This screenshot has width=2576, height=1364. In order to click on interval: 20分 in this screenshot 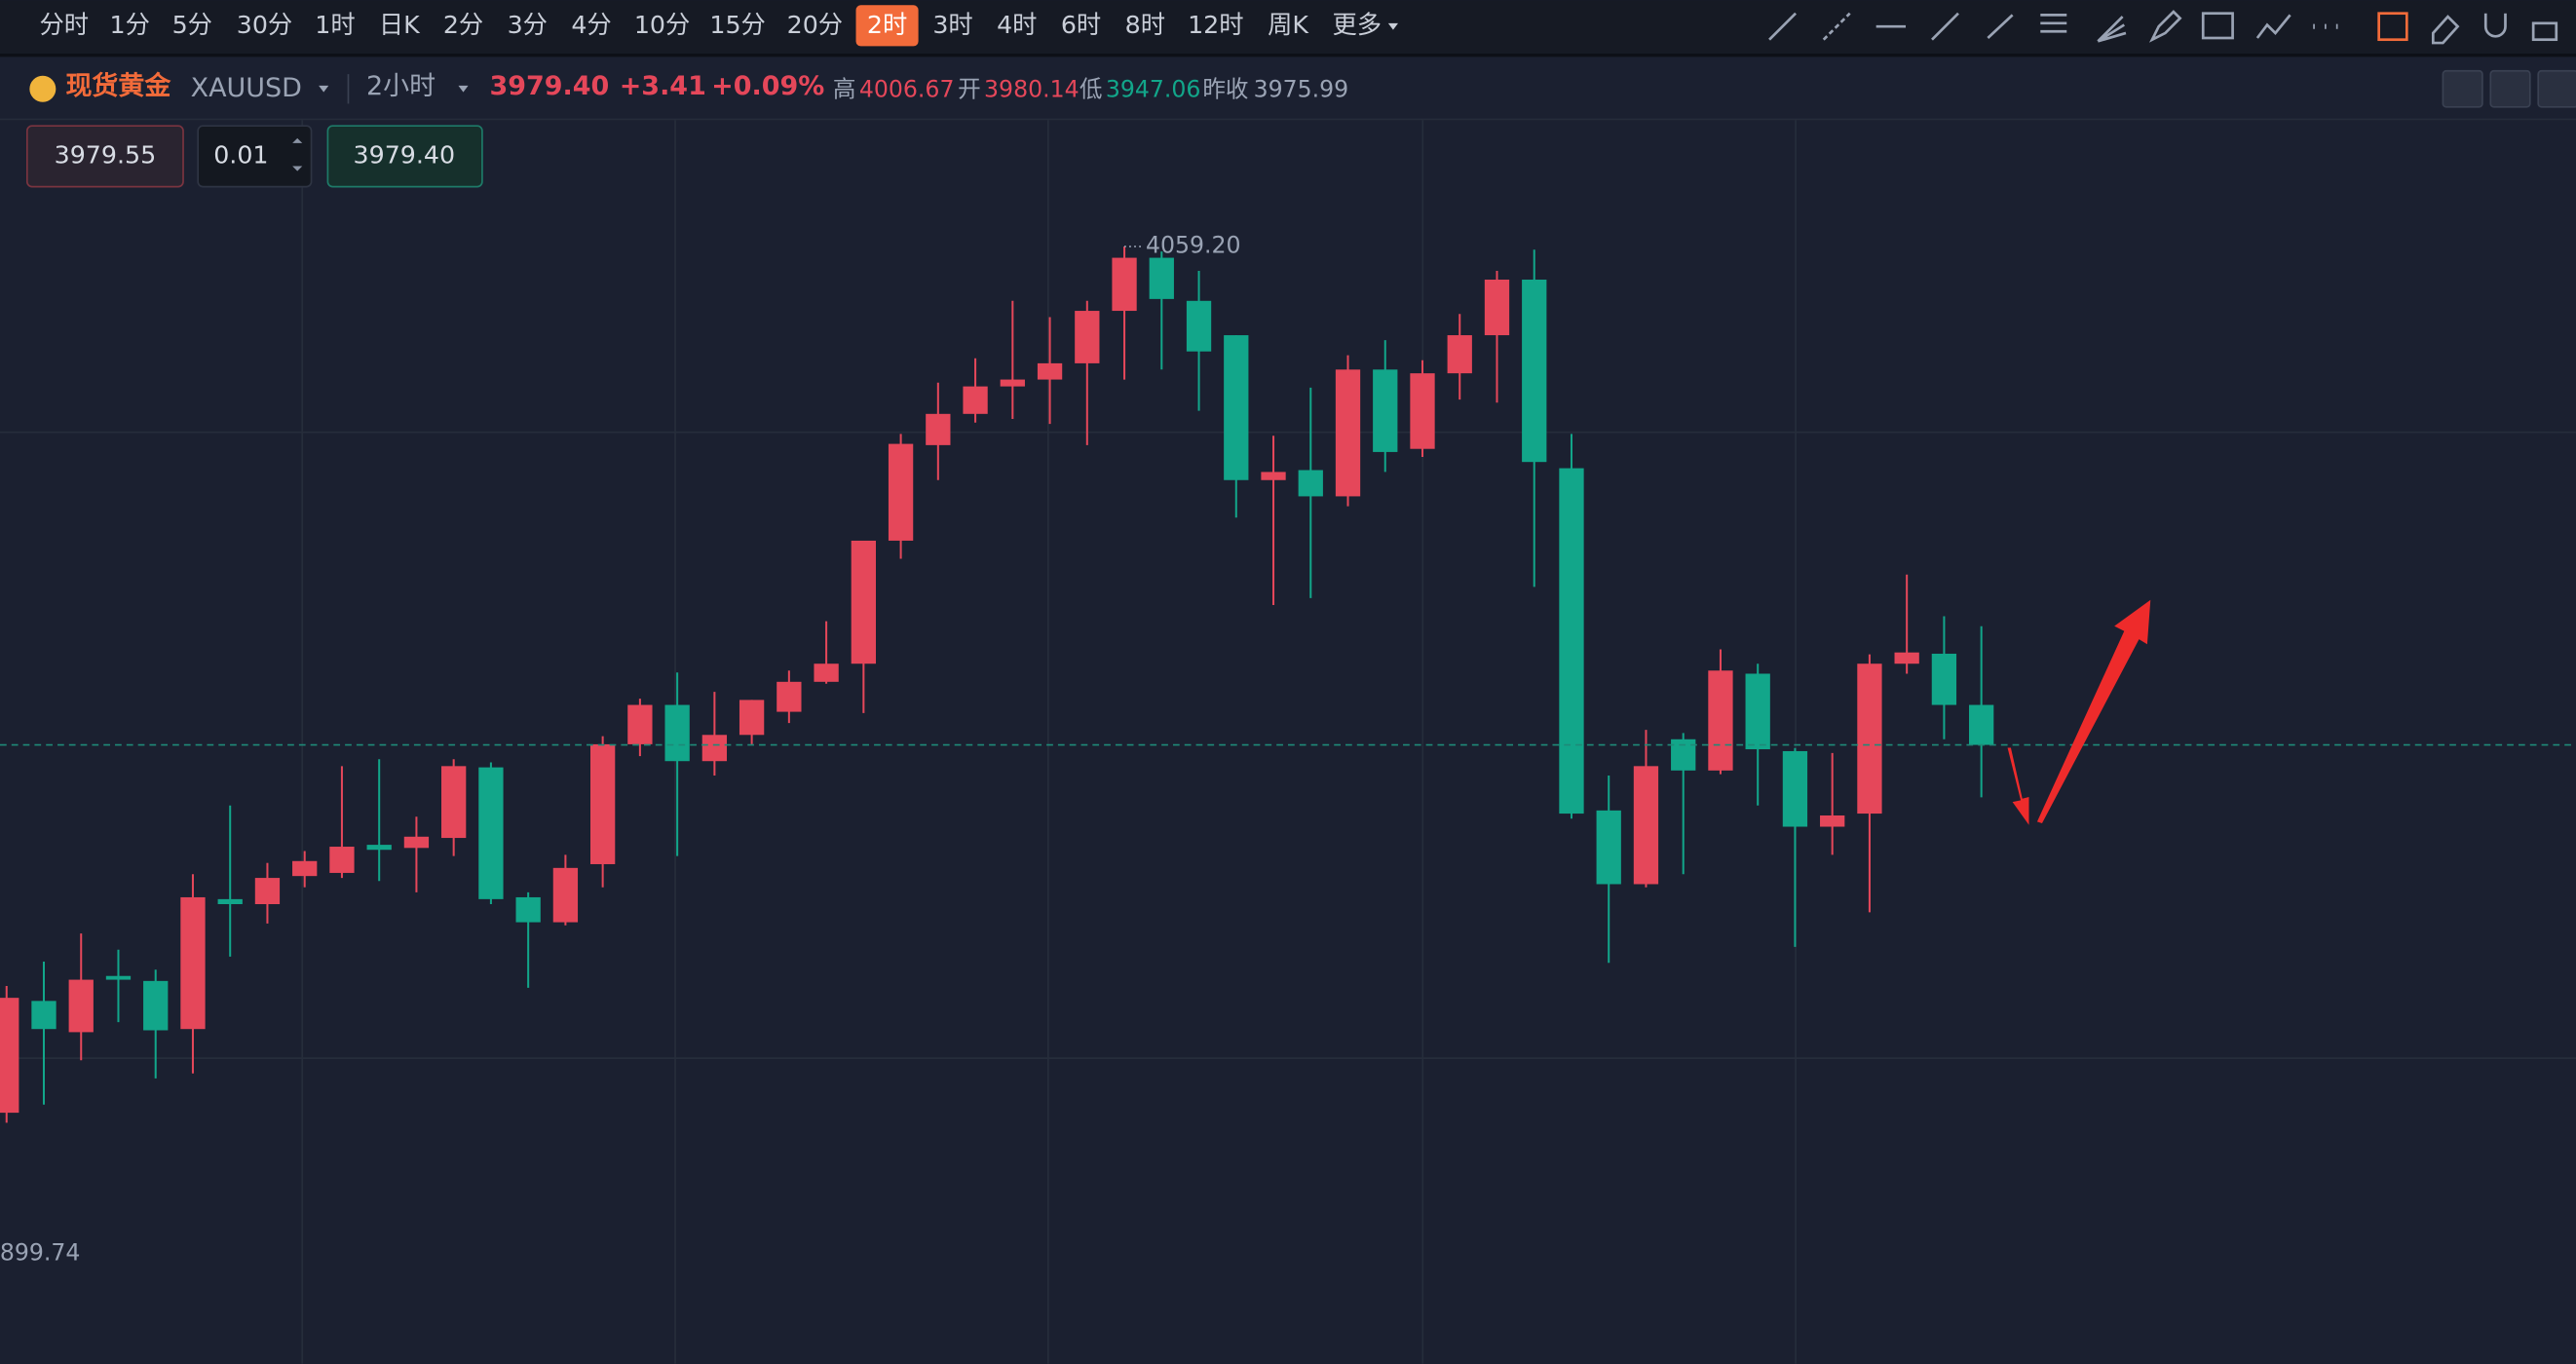, I will do `click(815, 25)`.